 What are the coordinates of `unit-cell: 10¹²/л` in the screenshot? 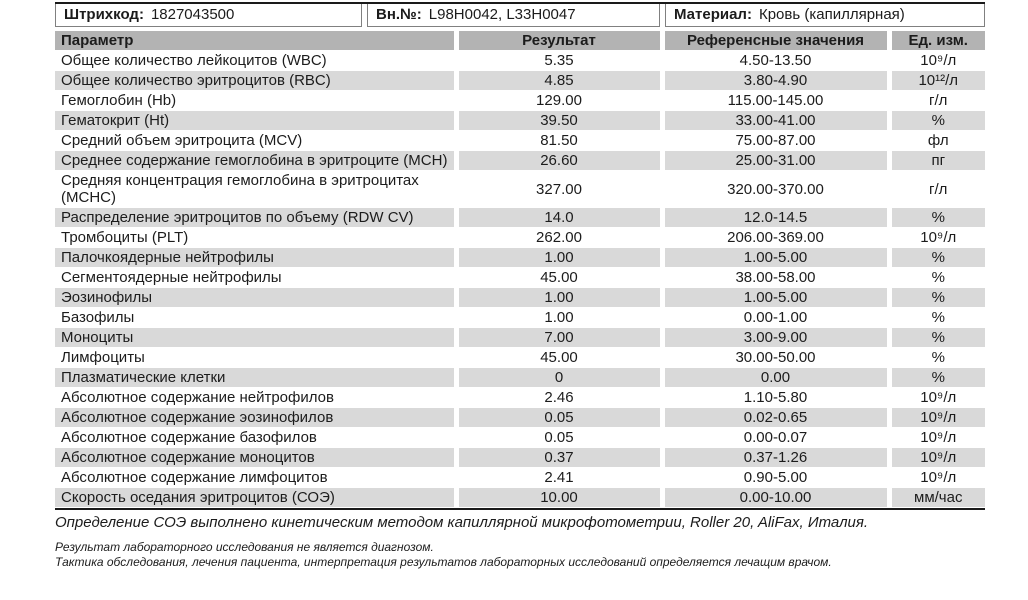 It's located at (935, 80).